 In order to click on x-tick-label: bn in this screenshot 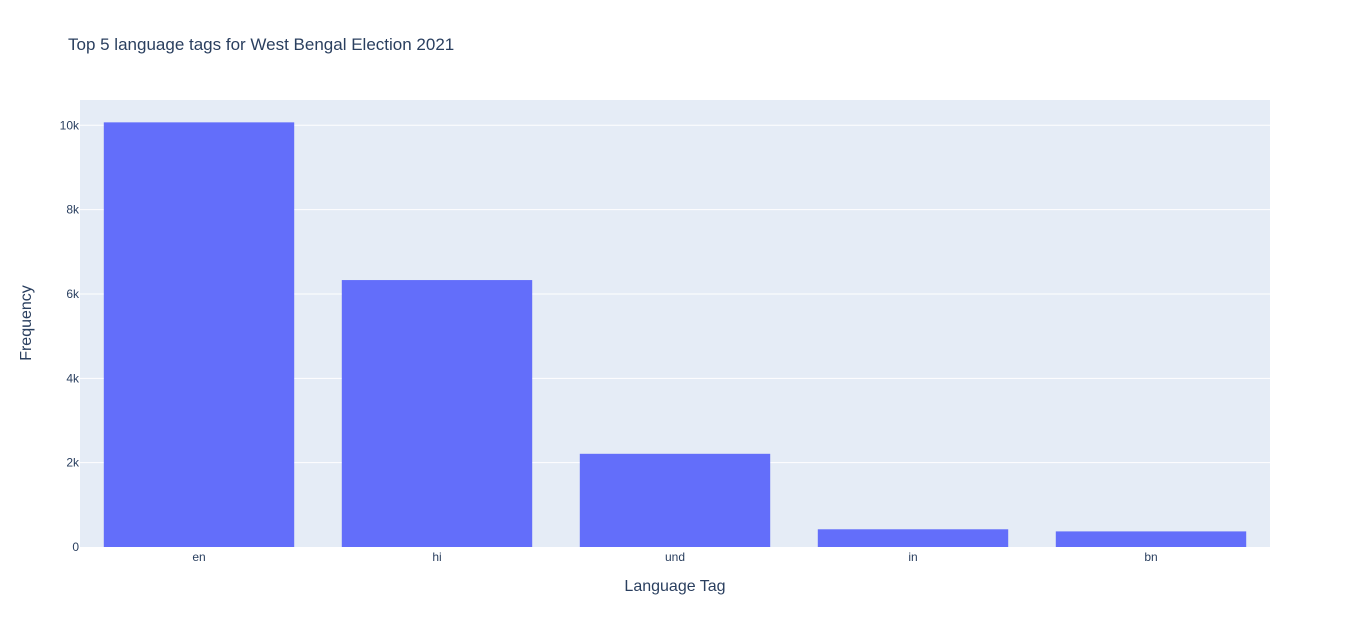, I will do `click(1150, 557)`.